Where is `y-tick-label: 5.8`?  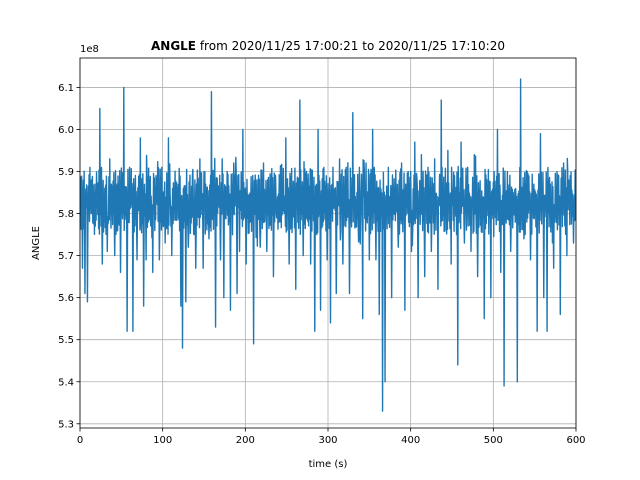 y-tick-label: 5.8 is located at coordinates (66, 214).